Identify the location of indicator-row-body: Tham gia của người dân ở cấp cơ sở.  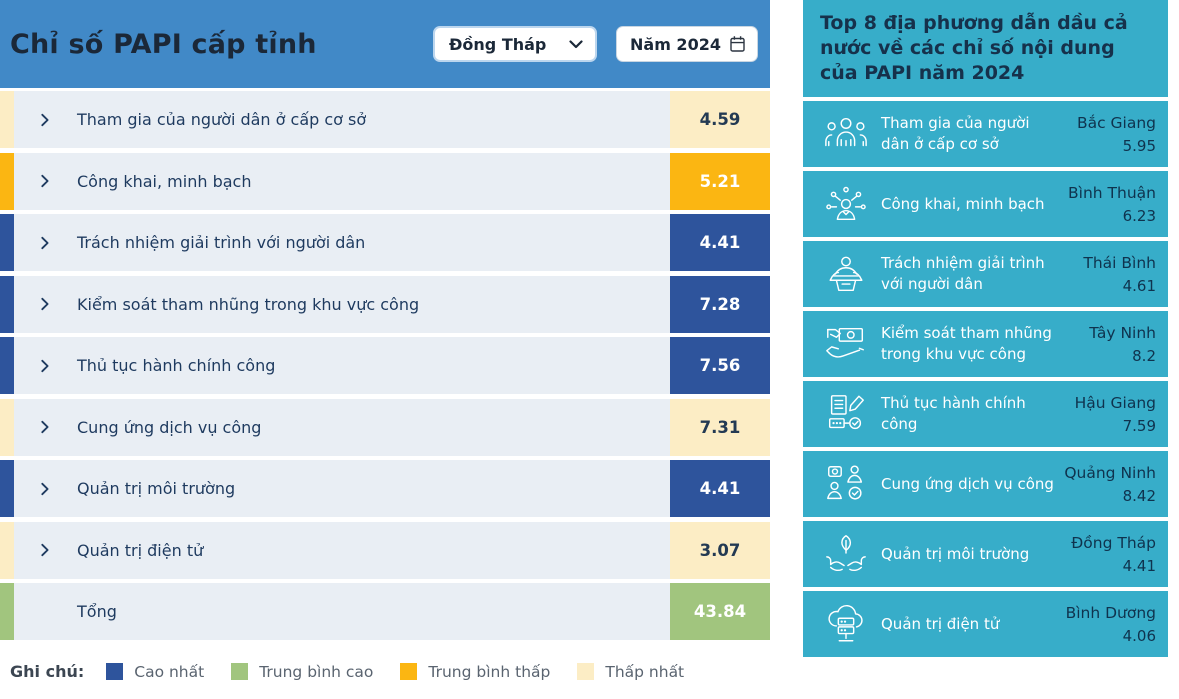
(342, 119).